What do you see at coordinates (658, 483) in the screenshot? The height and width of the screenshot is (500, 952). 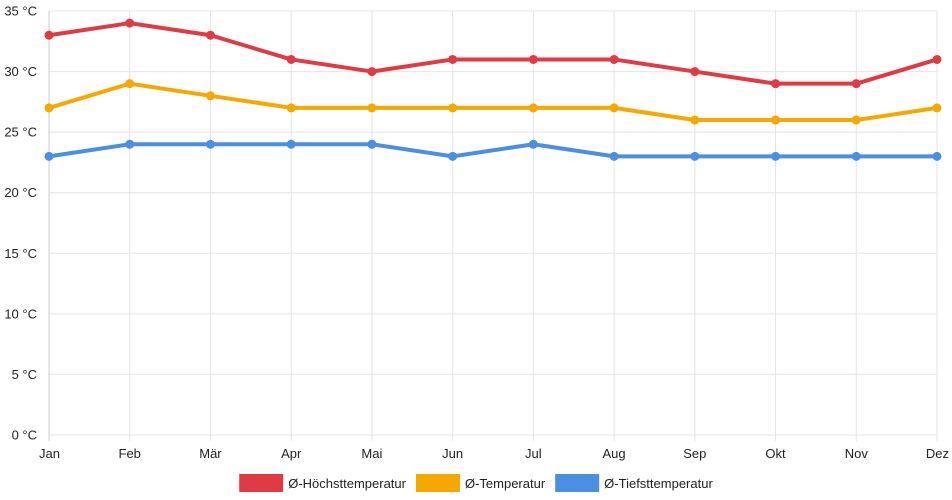 I see `legend-label: Ø-Tiefsttemperatur` at bounding box center [658, 483].